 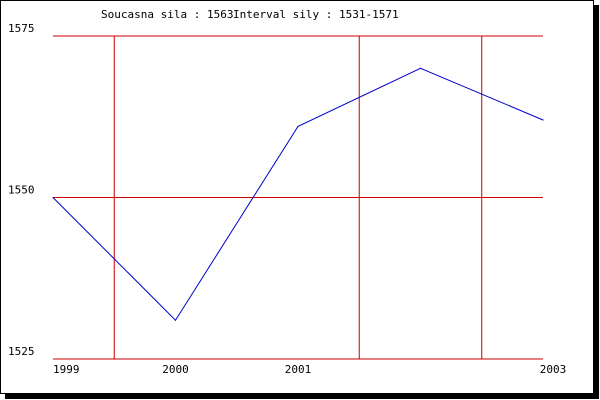 I want to click on y-tick-label: 1525, so click(x=21, y=351).